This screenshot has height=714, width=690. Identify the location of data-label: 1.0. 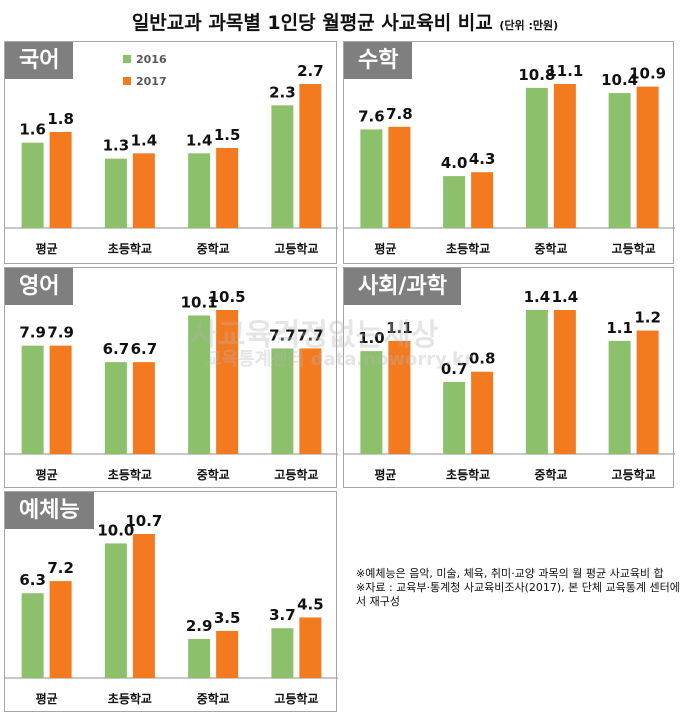
(371, 338).